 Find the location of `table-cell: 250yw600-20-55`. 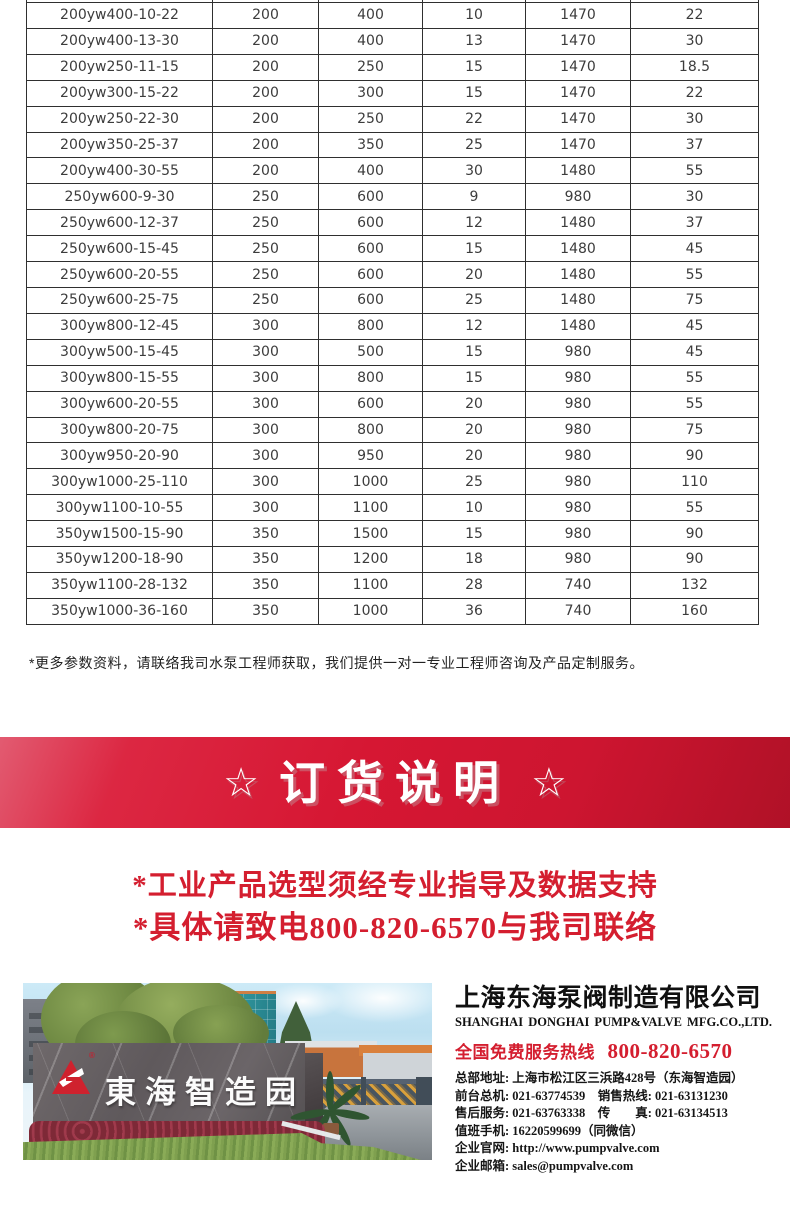

table-cell: 250yw600-20-55 is located at coordinates (119, 274).